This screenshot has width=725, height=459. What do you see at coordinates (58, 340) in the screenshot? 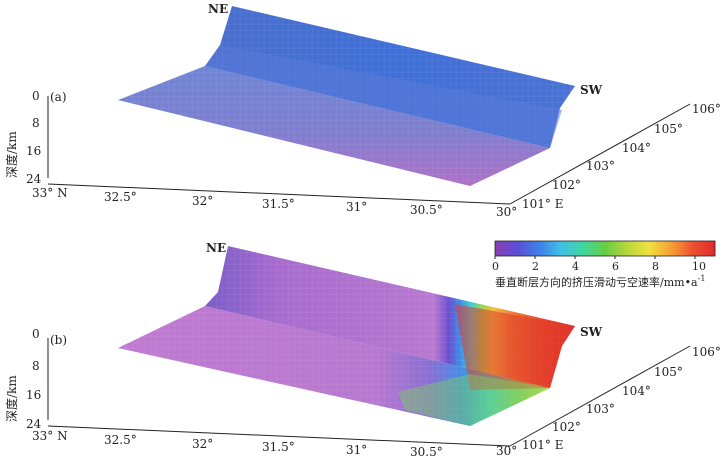
I see `panel-b-label: (b)` at bounding box center [58, 340].